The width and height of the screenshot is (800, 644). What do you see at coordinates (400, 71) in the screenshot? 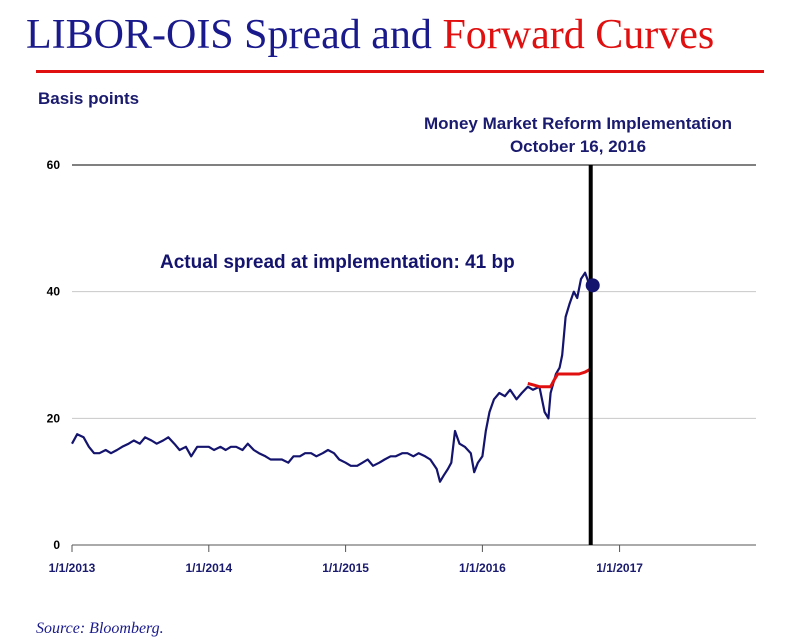
I see `title-underline` at bounding box center [400, 71].